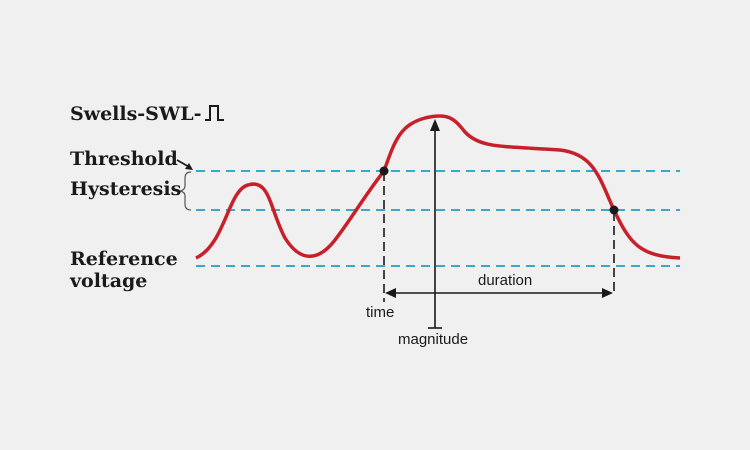 The height and width of the screenshot is (450, 750). Describe the element at coordinates (126, 189) in the screenshot. I see `hysteresis-label: Hysteresis` at that location.